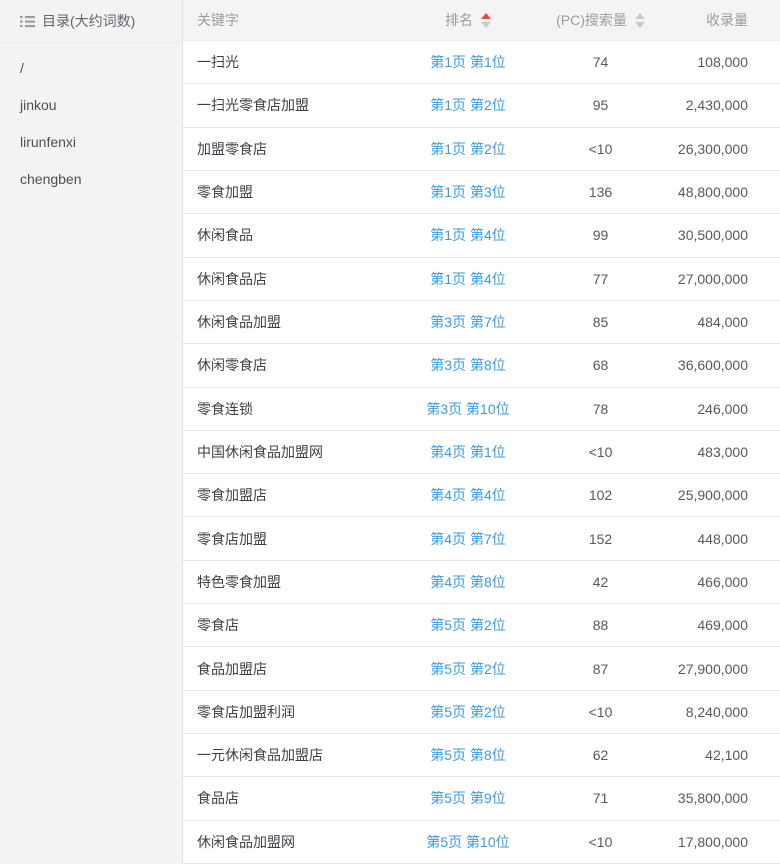 This screenshot has height=864, width=780. I want to click on table-row: 零食连锁 第3页 第10位 78 246,000, so click(481, 409).